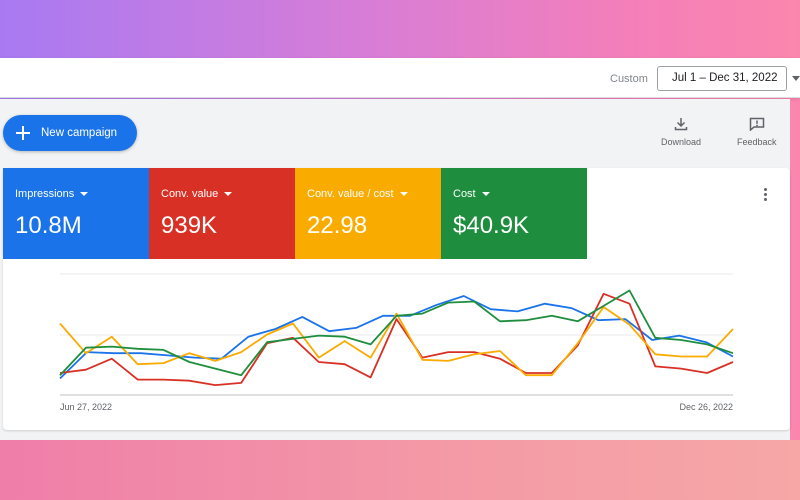 Image resolution: width=800 pixels, height=500 pixels. What do you see at coordinates (86, 407) in the screenshot?
I see `x-axis-start-label: Jun 27, 2022` at bounding box center [86, 407].